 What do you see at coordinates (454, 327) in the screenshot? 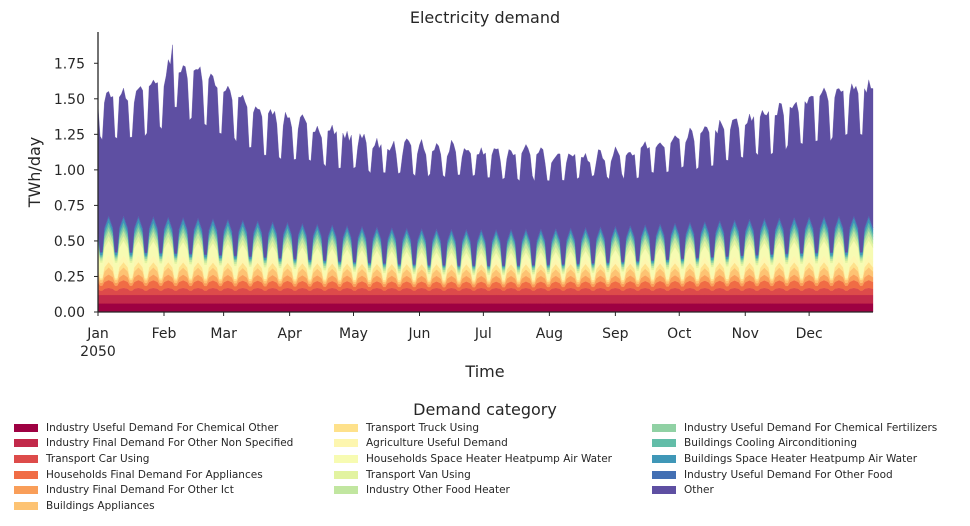
I see `x-axis-ticks: Jan Feb Mar Apr May Jun Jul Aug Sep Oct Nov Dec` at bounding box center [454, 327].